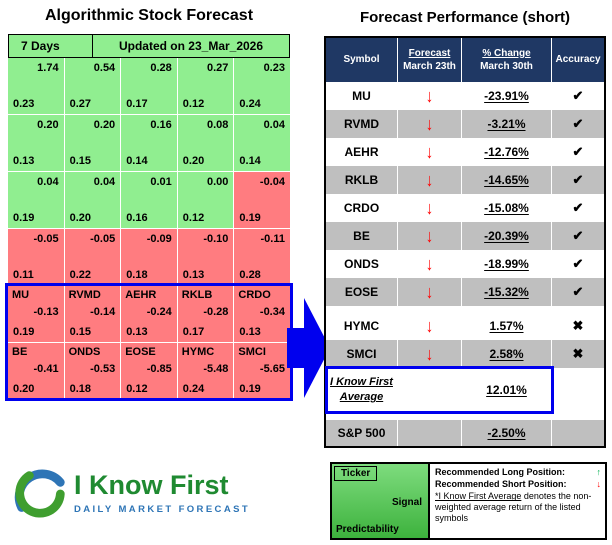 The height and width of the screenshot is (545, 612). Describe the element at coordinates (80, 104) in the screenshot. I see `predictability-value: 0.27` at that location.